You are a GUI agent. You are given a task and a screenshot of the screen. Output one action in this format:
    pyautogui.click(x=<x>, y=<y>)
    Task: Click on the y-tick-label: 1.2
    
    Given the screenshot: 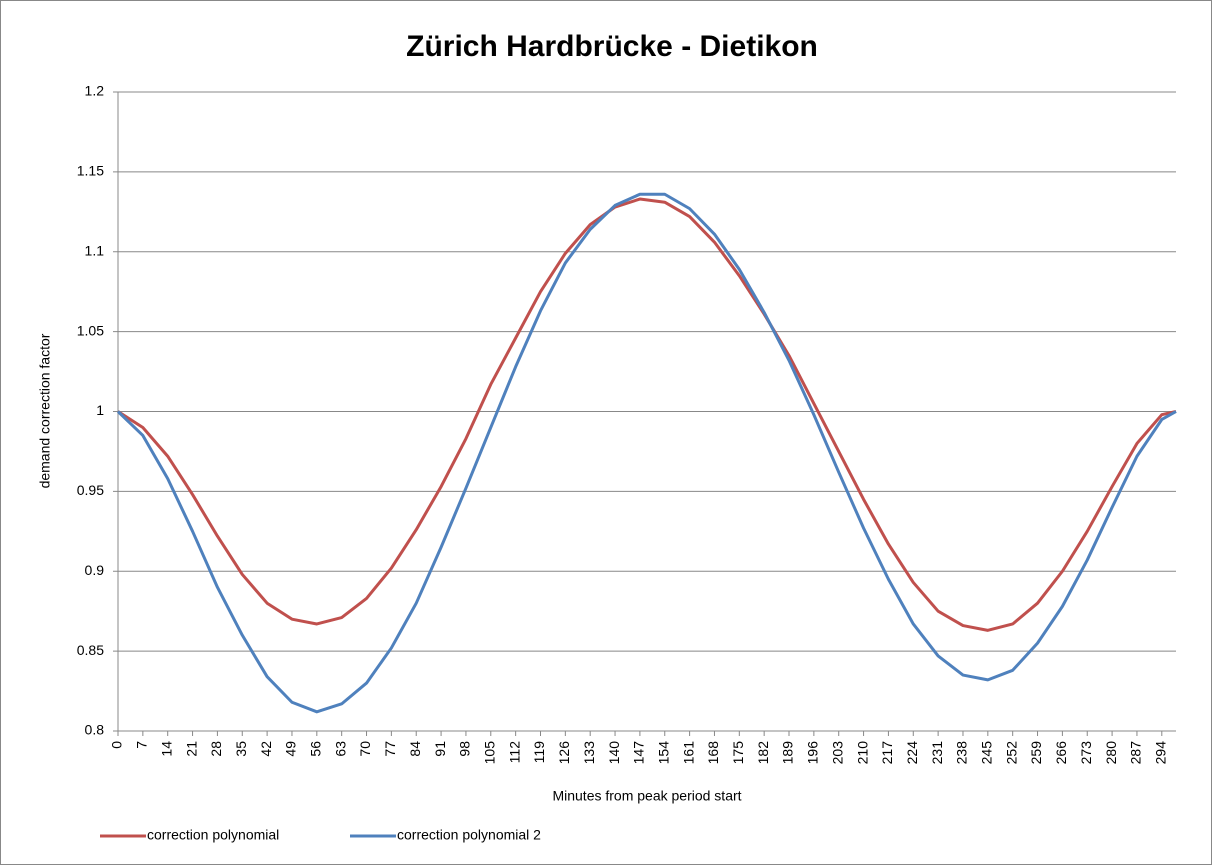 What is the action you would take?
    pyautogui.click(x=95, y=91)
    